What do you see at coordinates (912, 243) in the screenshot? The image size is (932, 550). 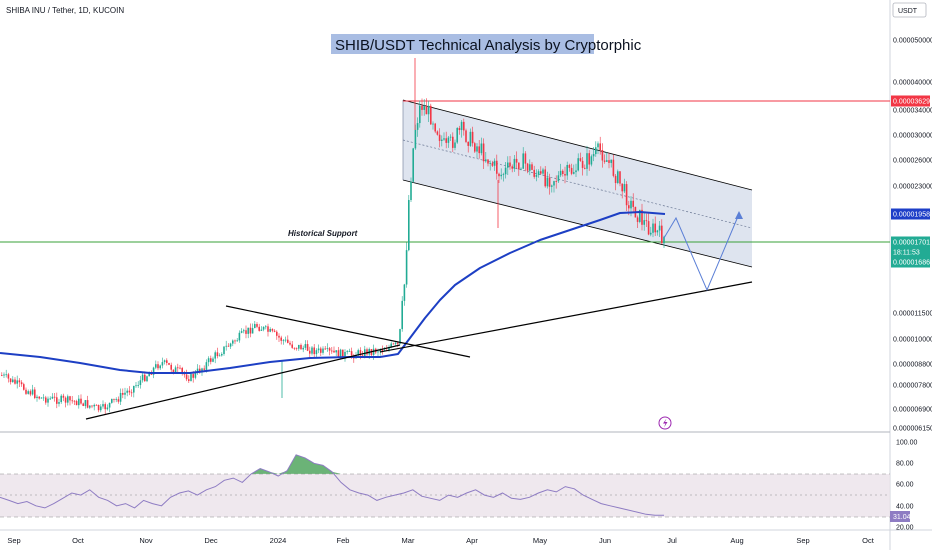 I see `price-badge-label: 0.000017015` at bounding box center [912, 243].